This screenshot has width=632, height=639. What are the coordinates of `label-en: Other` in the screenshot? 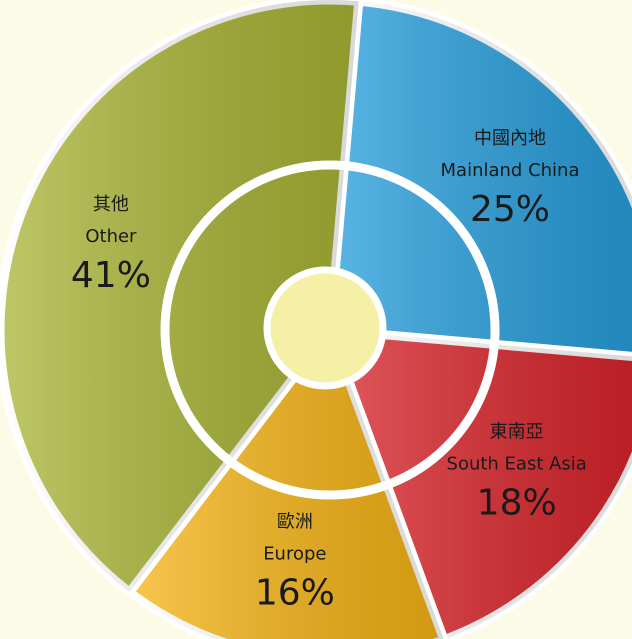 It's located at (111, 236).